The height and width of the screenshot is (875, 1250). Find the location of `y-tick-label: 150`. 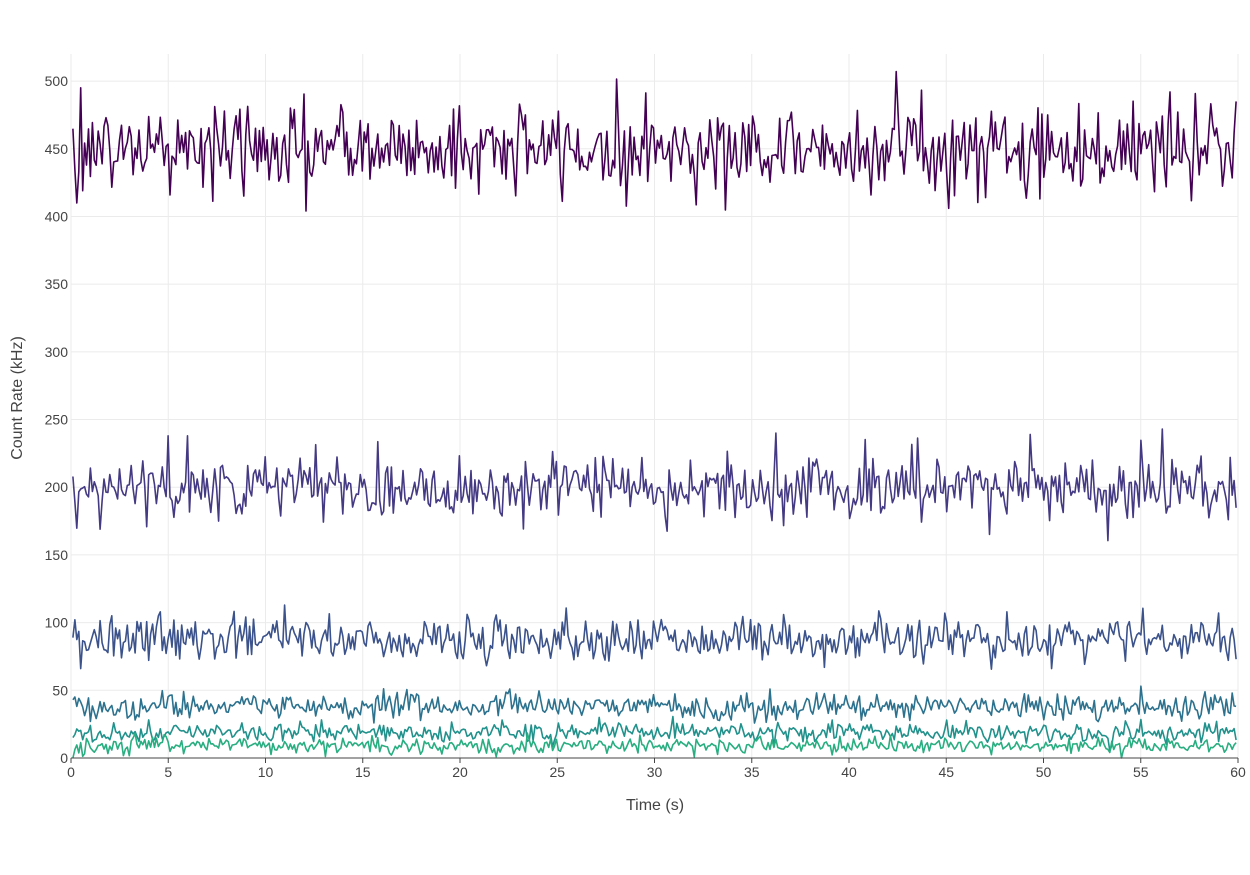

y-tick-label: 150 is located at coordinates (57, 555).